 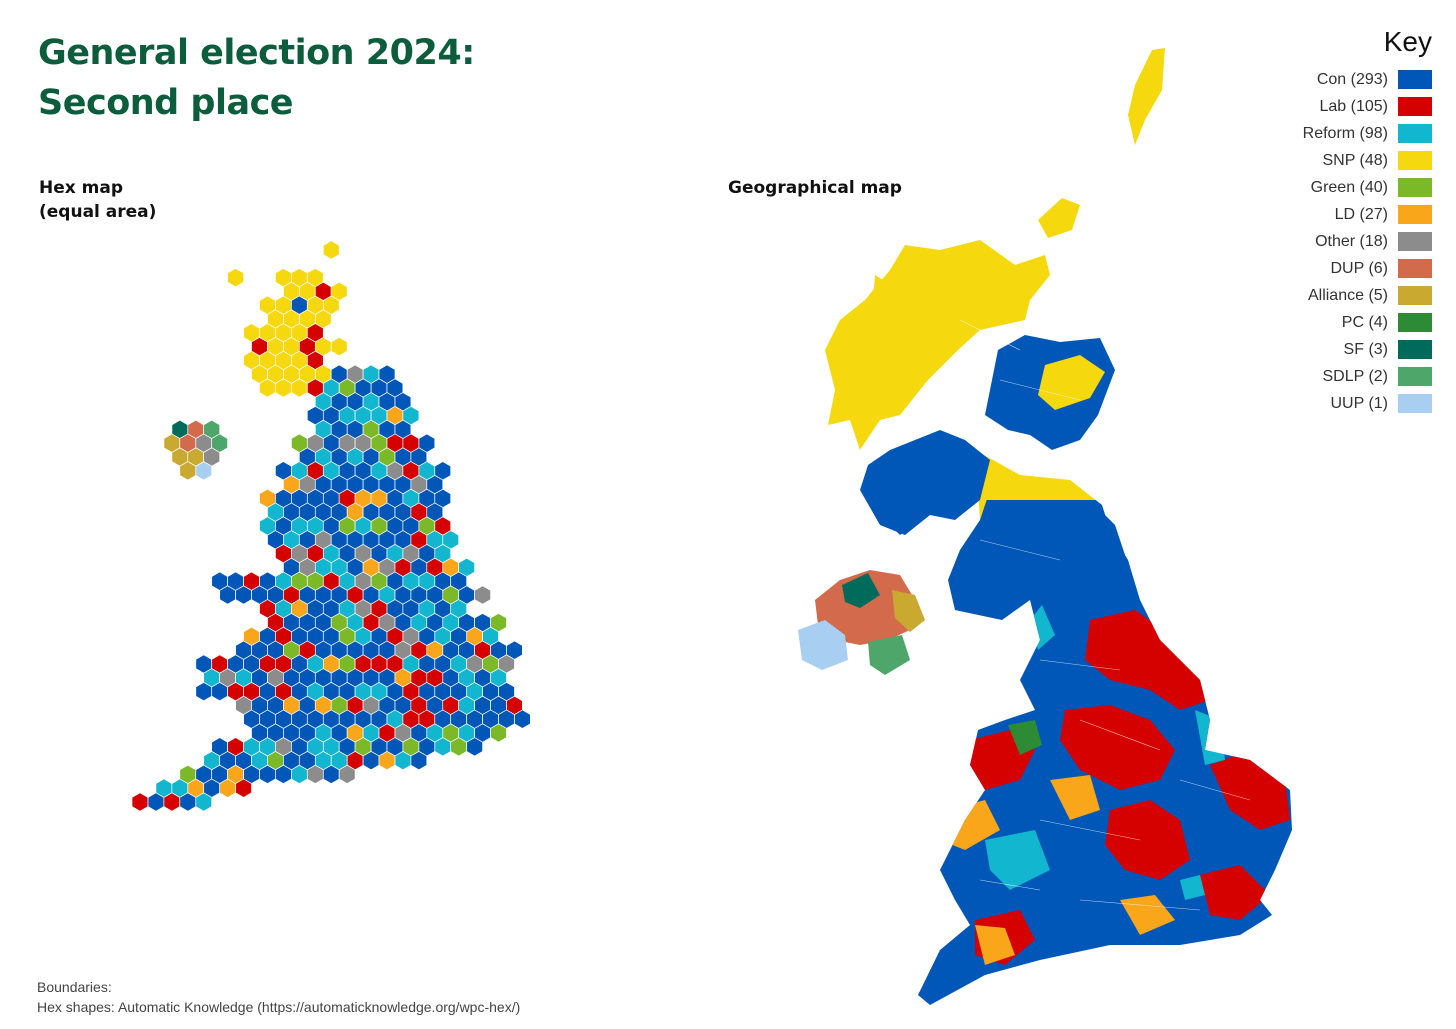 I want to click on geo-region-skye, so click(x=885, y=297).